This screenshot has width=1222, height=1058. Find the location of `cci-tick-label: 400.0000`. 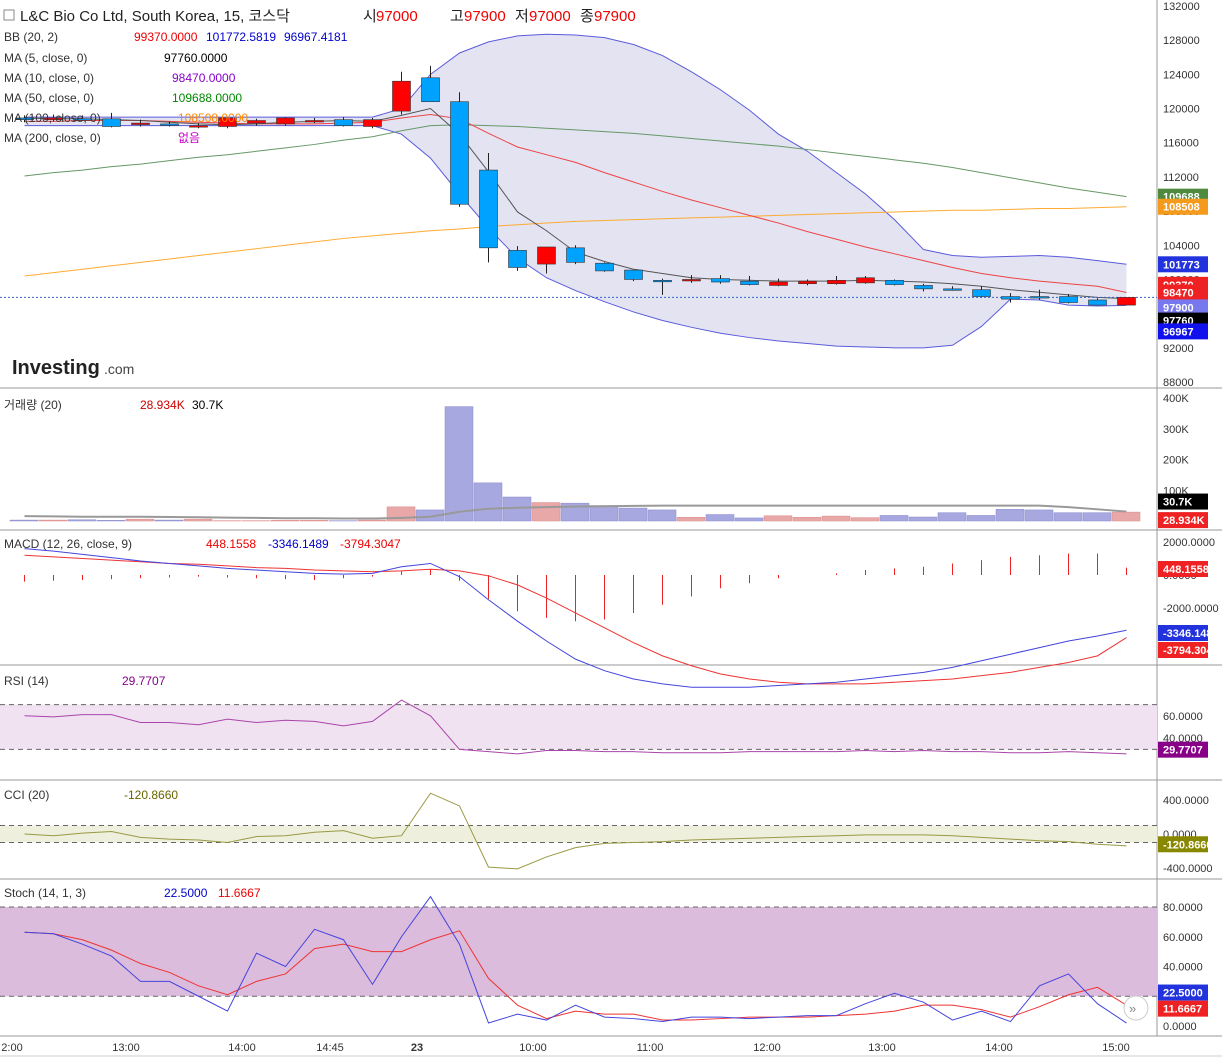

cci-tick-label: 400.0000 is located at coordinates (1186, 801).